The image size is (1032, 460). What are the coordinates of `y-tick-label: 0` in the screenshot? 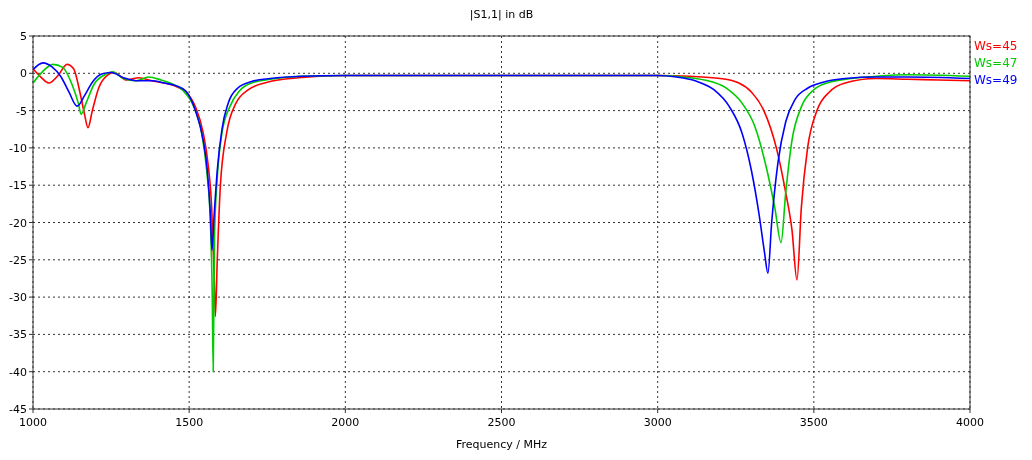 It's located at (23, 74).